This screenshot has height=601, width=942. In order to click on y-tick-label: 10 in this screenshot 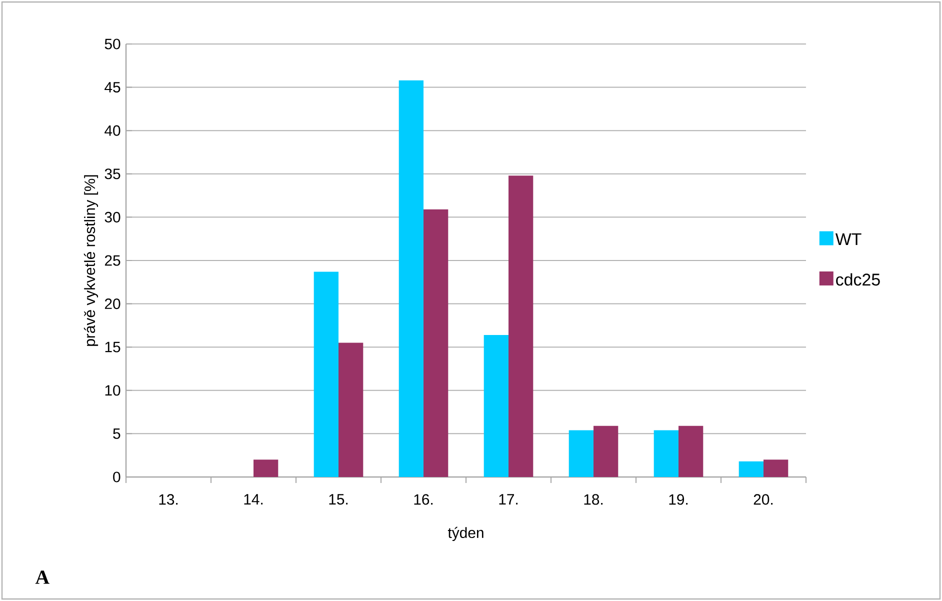, I will do `click(112, 390)`.